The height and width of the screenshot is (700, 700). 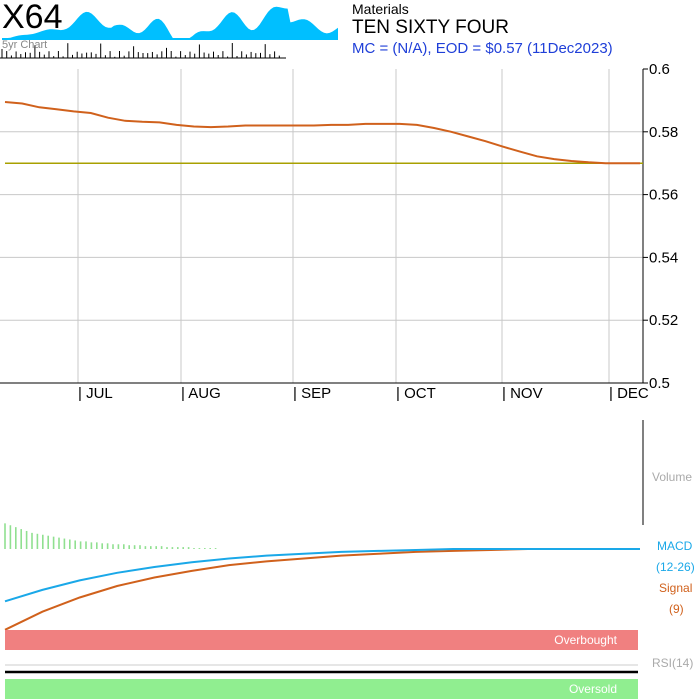 What do you see at coordinates (629, 393) in the screenshot?
I see `x-tick-label: | DEC` at bounding box center [629, 393].